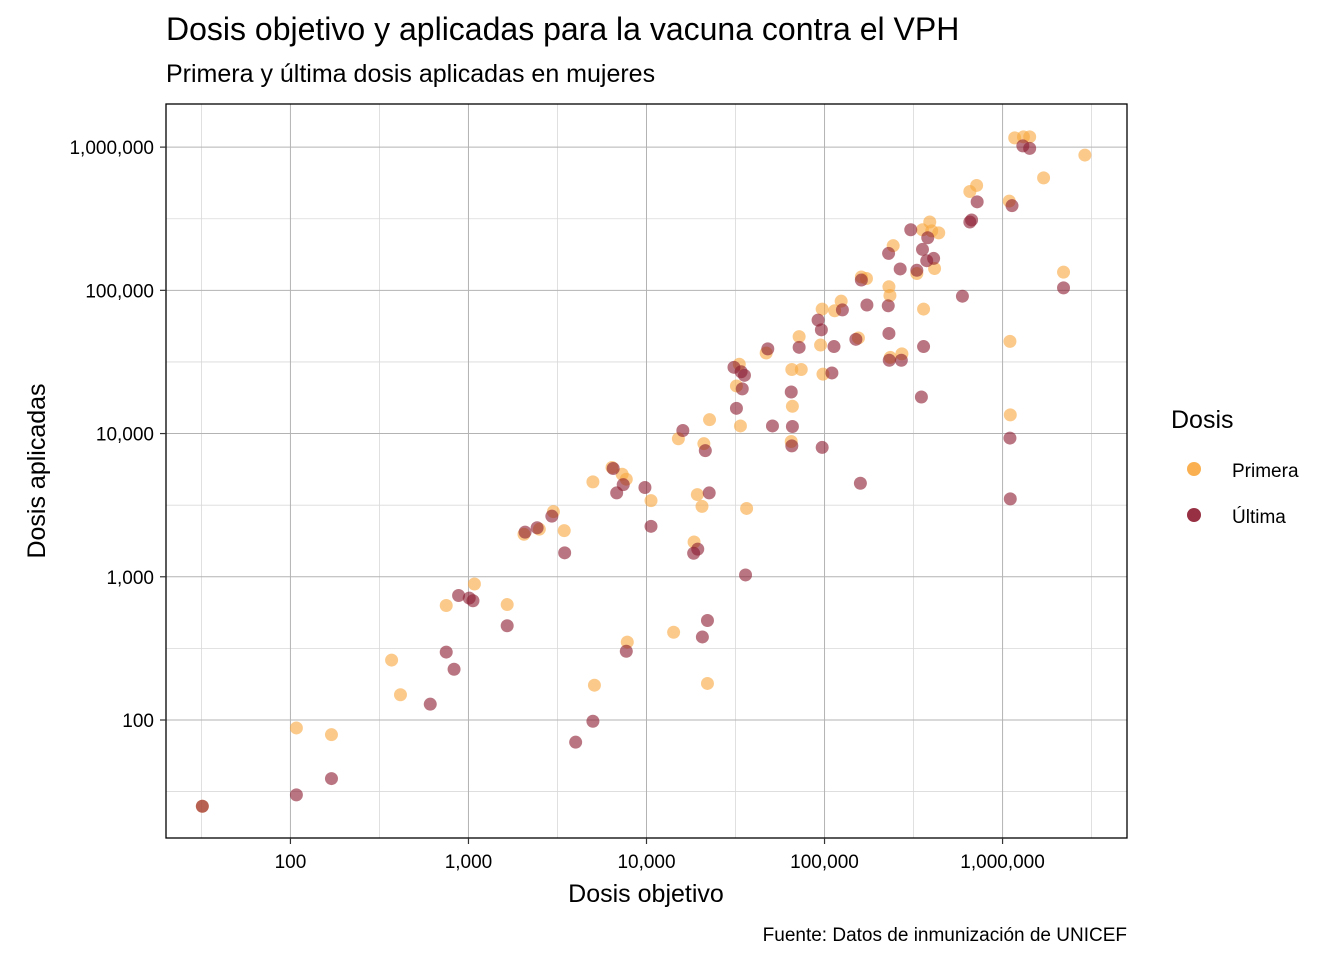 This screenshot has width=1344, height=960. I want to click on y-tick-label: 100,000, so click(119, 291).